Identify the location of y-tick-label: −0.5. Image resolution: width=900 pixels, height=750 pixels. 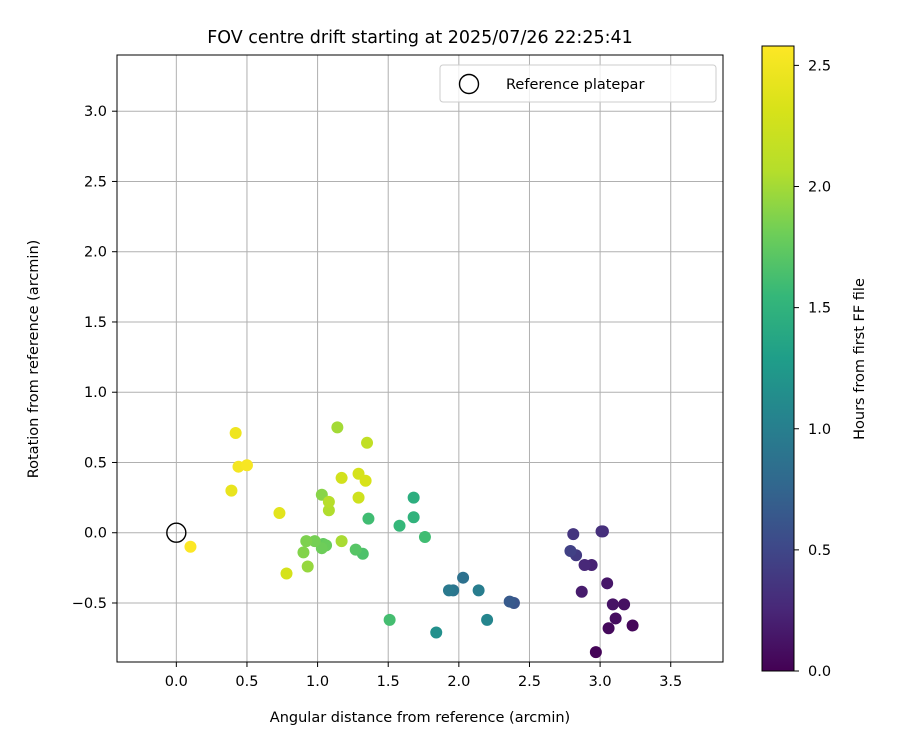
(89, 604).